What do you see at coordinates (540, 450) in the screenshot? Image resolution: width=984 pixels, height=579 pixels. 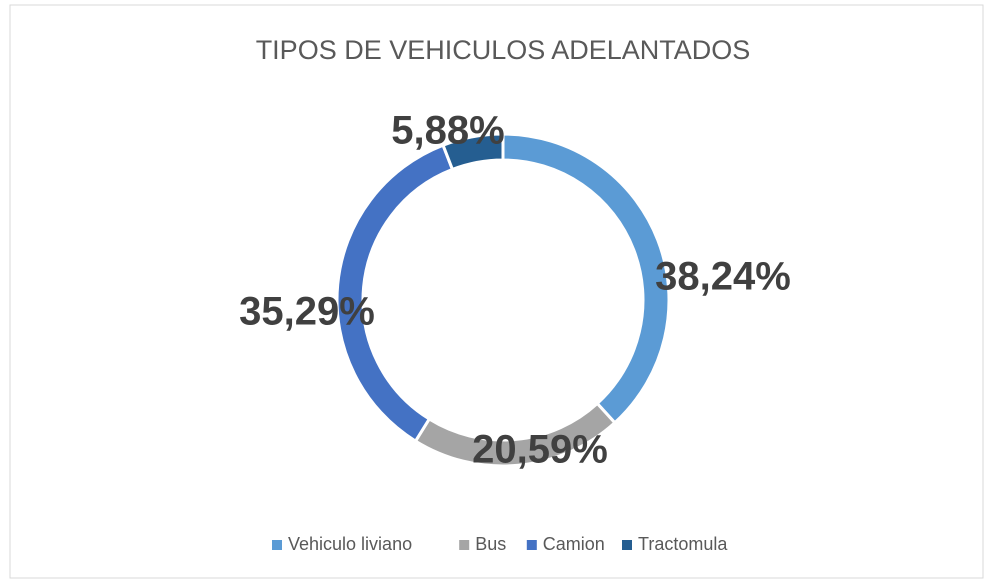 I see `data-label: 20,59%` at bounding box center [540, 450].